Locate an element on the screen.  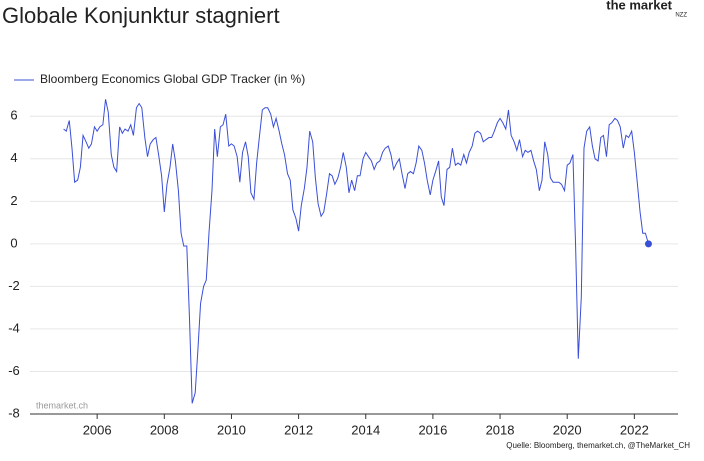
y-tick-label: -6 is located at coordinates (14, 370).